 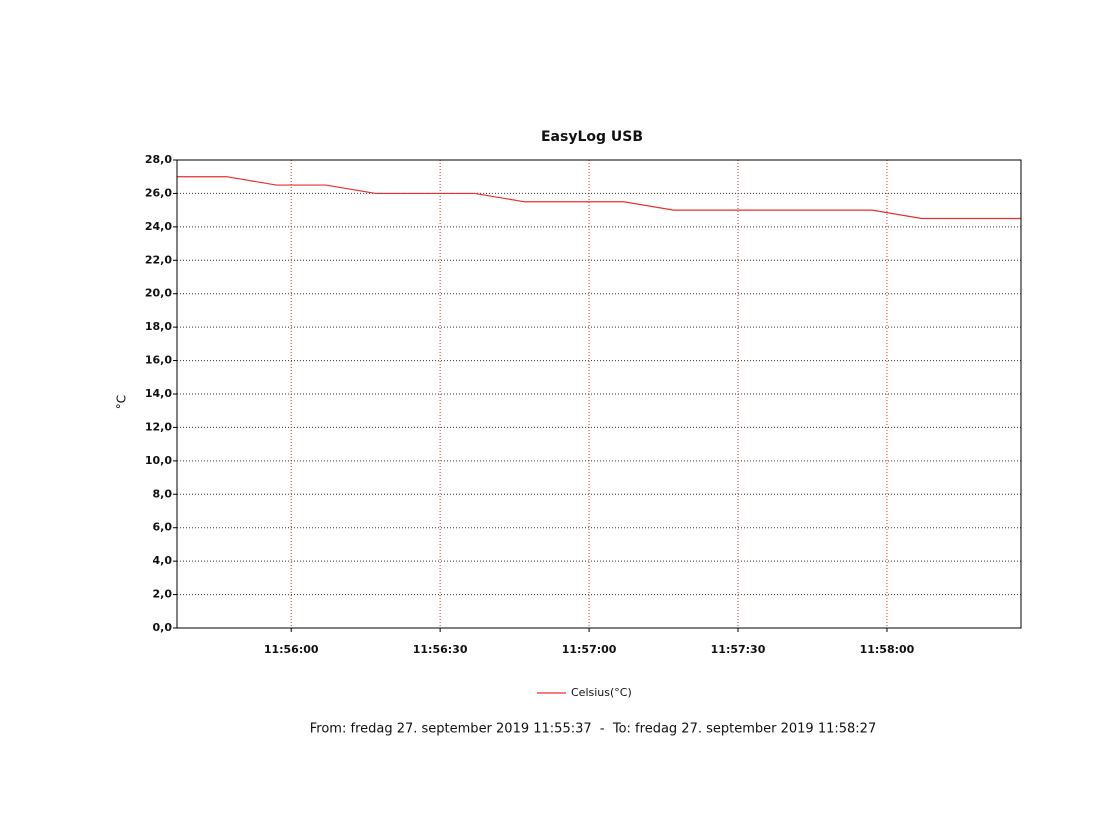 I want to click on y-tick-label: 24,0, so click(x=158, y=226).